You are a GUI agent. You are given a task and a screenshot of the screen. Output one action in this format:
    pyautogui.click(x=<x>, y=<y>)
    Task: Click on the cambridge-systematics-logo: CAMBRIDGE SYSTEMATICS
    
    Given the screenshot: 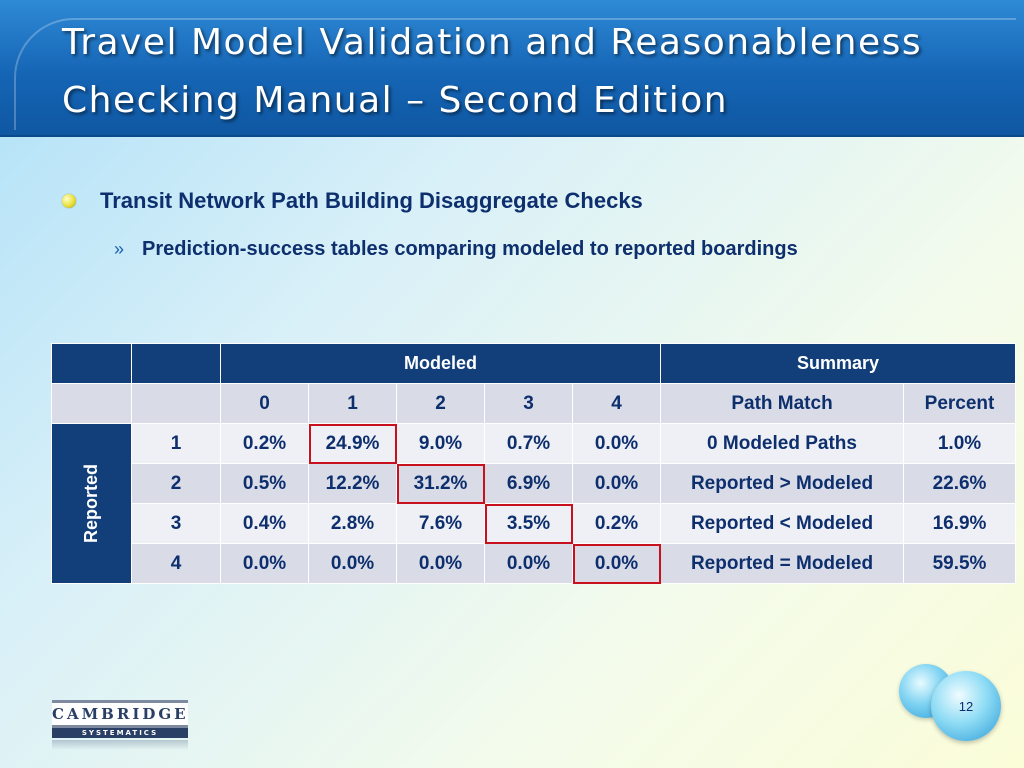 What is the action you would take?
    pyautogui.click(x=120, y=725)
    